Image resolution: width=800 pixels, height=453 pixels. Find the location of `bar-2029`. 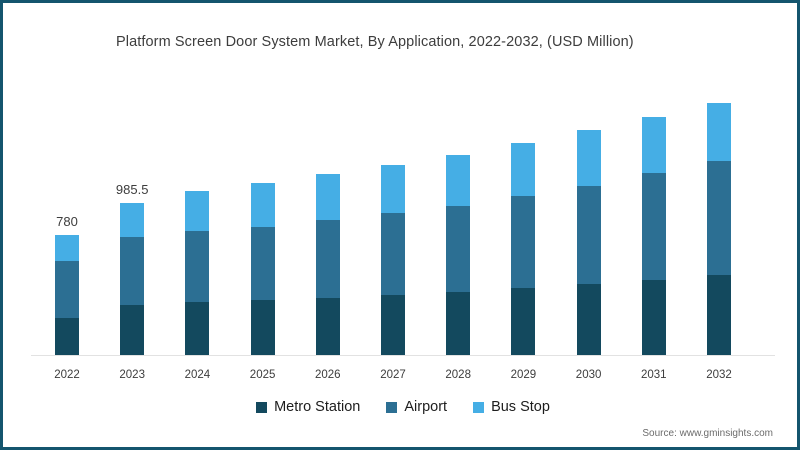

bar-2029 is located at coordinates (523, 248).